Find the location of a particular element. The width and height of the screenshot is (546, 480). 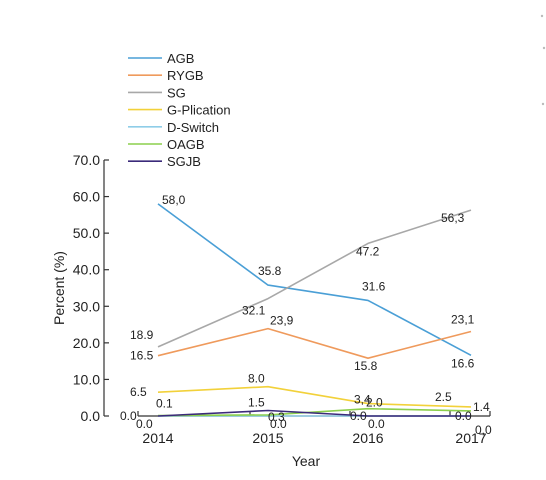

data-label-g-plication: 2.5 is located at coordinates (443, 397).